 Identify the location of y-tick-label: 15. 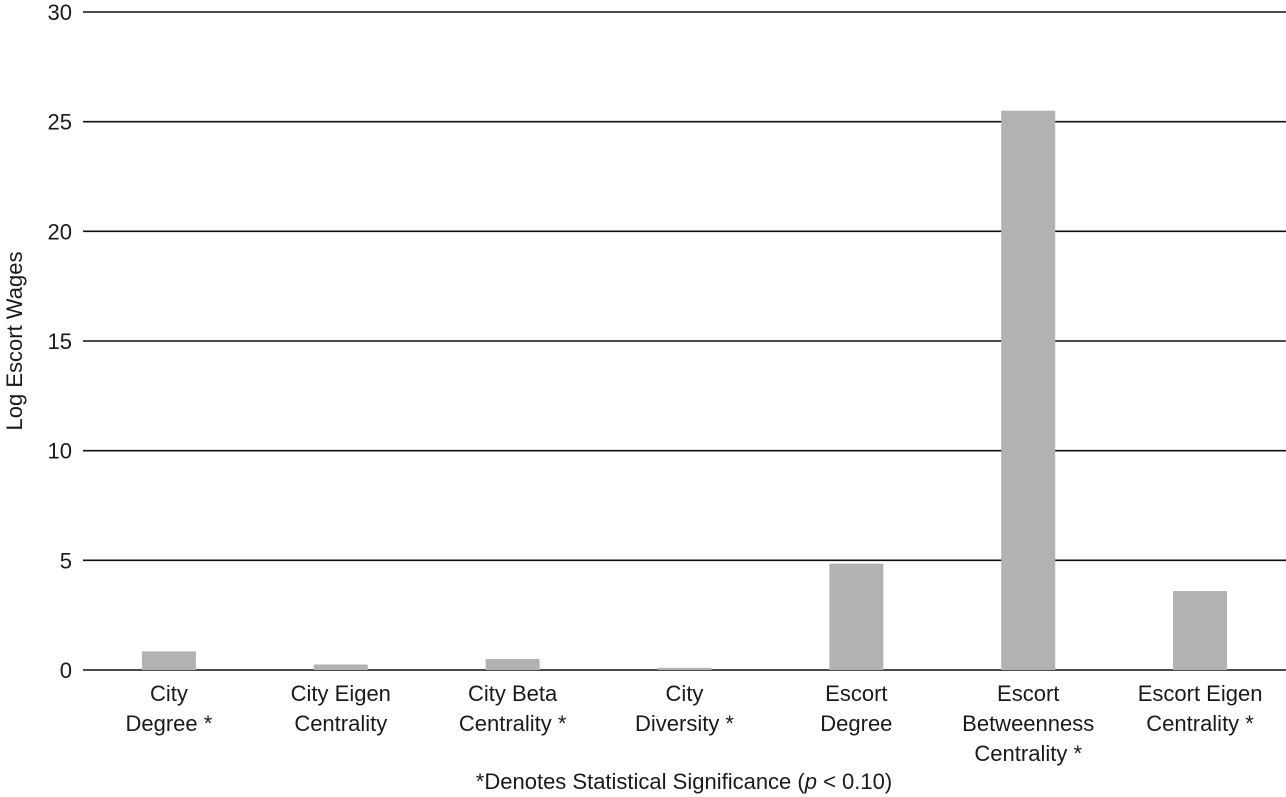
(60, 341).